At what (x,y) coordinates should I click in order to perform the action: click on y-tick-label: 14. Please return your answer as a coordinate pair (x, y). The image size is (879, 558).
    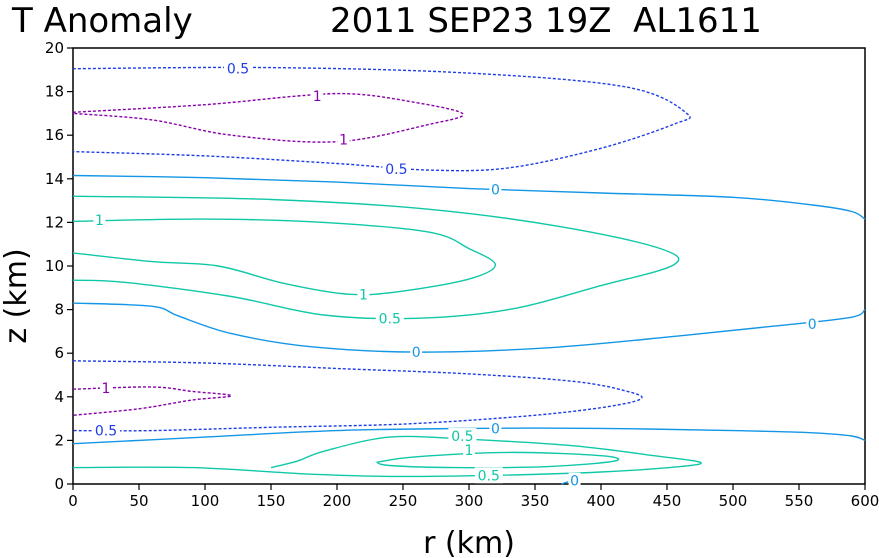
    Looking at the image, I should click on (54, 179).